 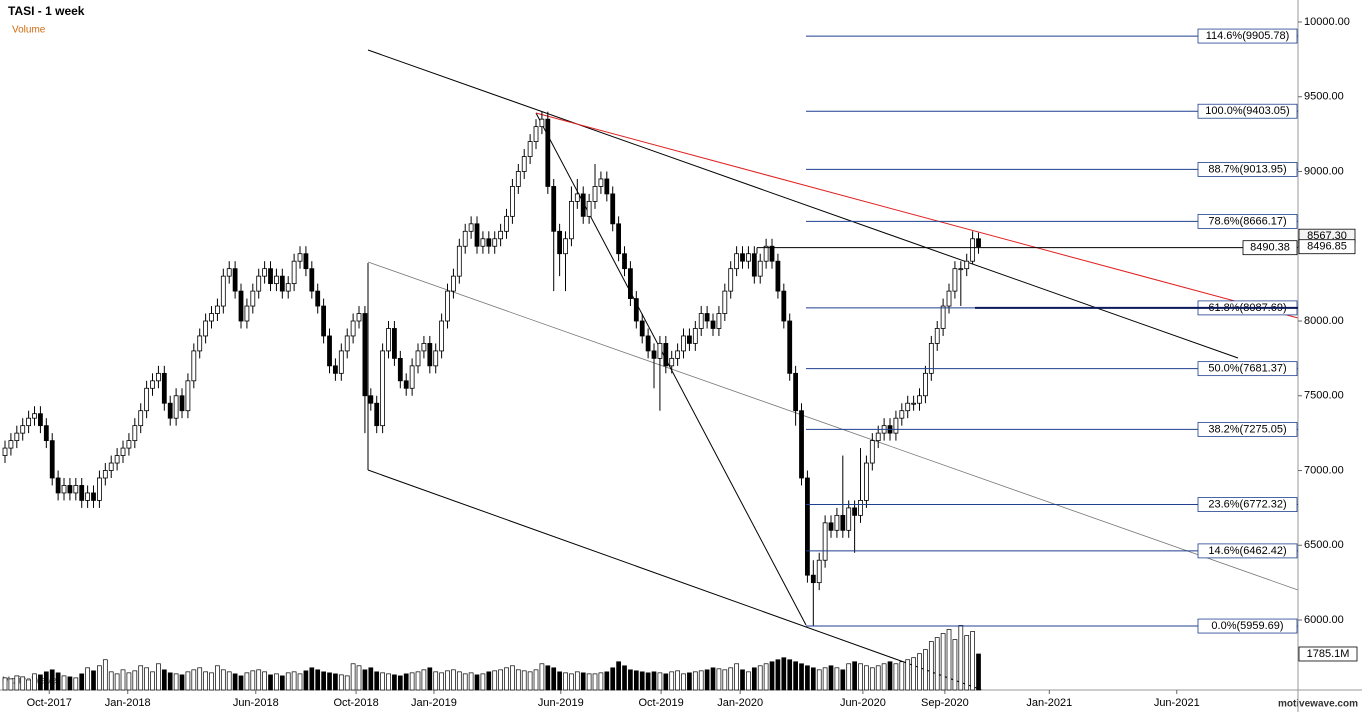 What do you see at coordinates (1324, 545) in the screenshot?
I see `y-tick-label: 6500.00` at bounding box center [1324, 545].